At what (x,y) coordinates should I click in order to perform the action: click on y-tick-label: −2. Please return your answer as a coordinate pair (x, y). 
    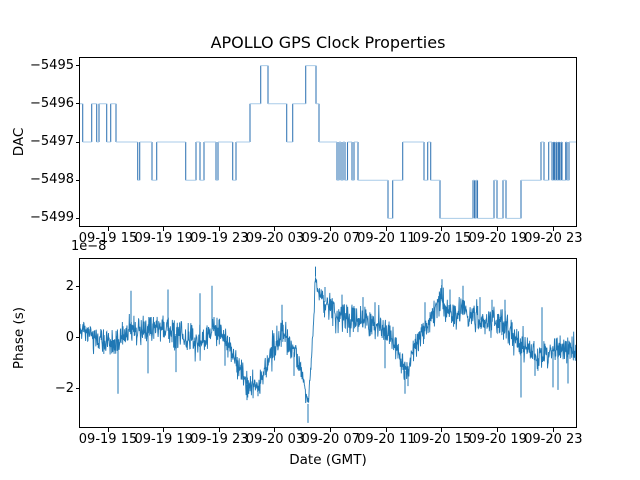
    Looking at the image, I should click on (64, 388).